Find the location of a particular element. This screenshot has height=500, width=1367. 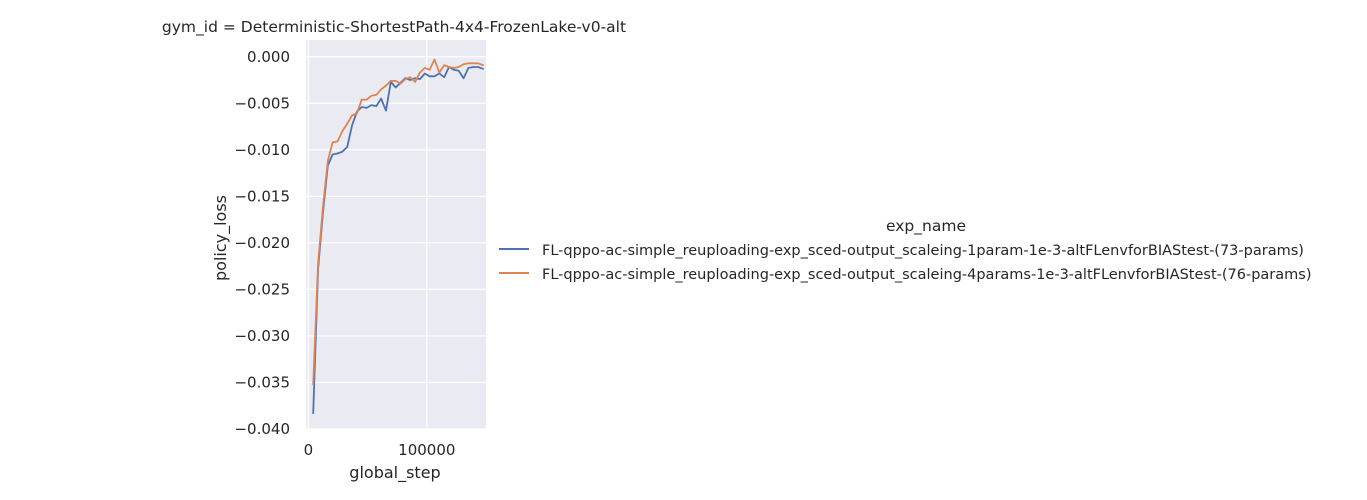

legend-title: exp_name is located at coordinates (926, 226).